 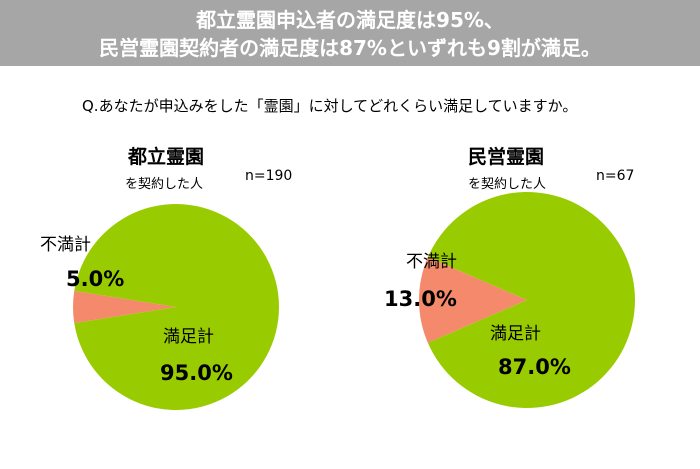 I want to click on chart-1-title: 都立霊園, so click(x=166, y=157).